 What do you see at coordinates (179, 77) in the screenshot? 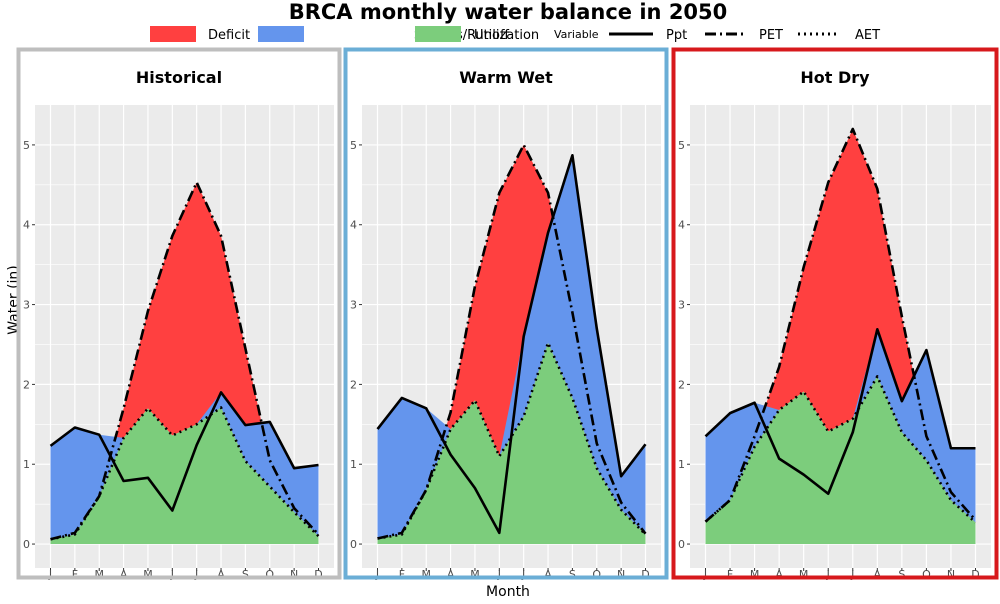
I see `panel-title: Historical` at bounding box center [179, 77].